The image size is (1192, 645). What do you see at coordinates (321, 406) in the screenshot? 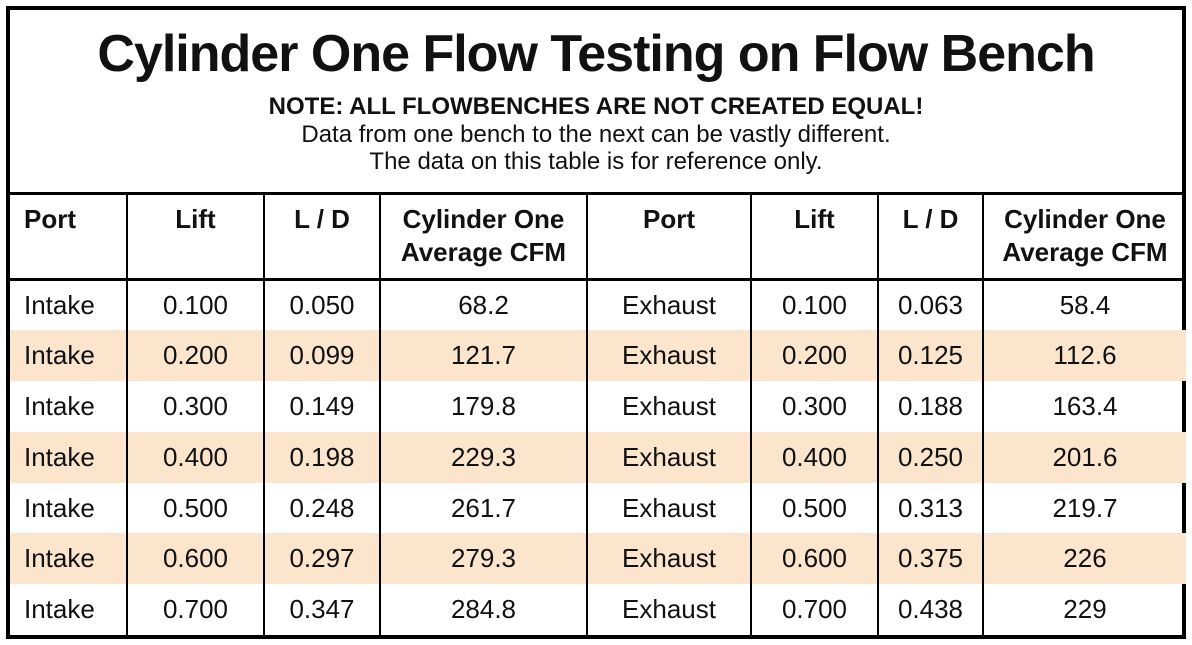
I see `table-cell: 0.149` at bounding box center [321, 406].